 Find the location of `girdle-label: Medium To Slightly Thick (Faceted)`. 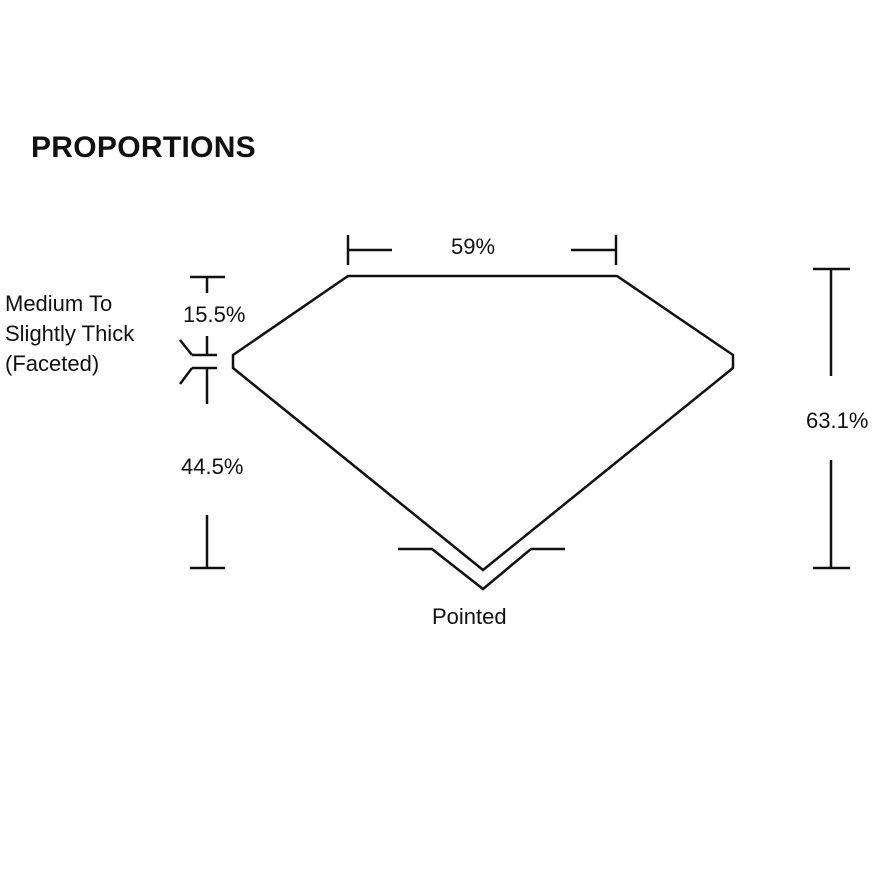

girdle-label: Medium To Slightly Thick (Faceted) is located at coordinates (69, 334).